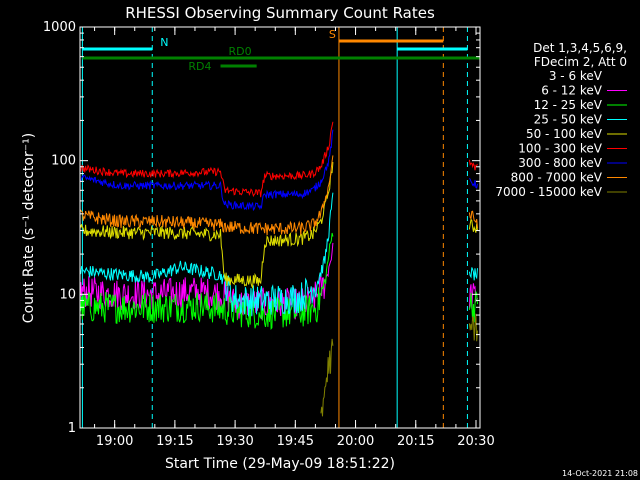 This screenshot has height=480, width=640. I want to click on y-axis-label: Count Rate (s⁻¹ detector⁻¹), so click(29, 228).